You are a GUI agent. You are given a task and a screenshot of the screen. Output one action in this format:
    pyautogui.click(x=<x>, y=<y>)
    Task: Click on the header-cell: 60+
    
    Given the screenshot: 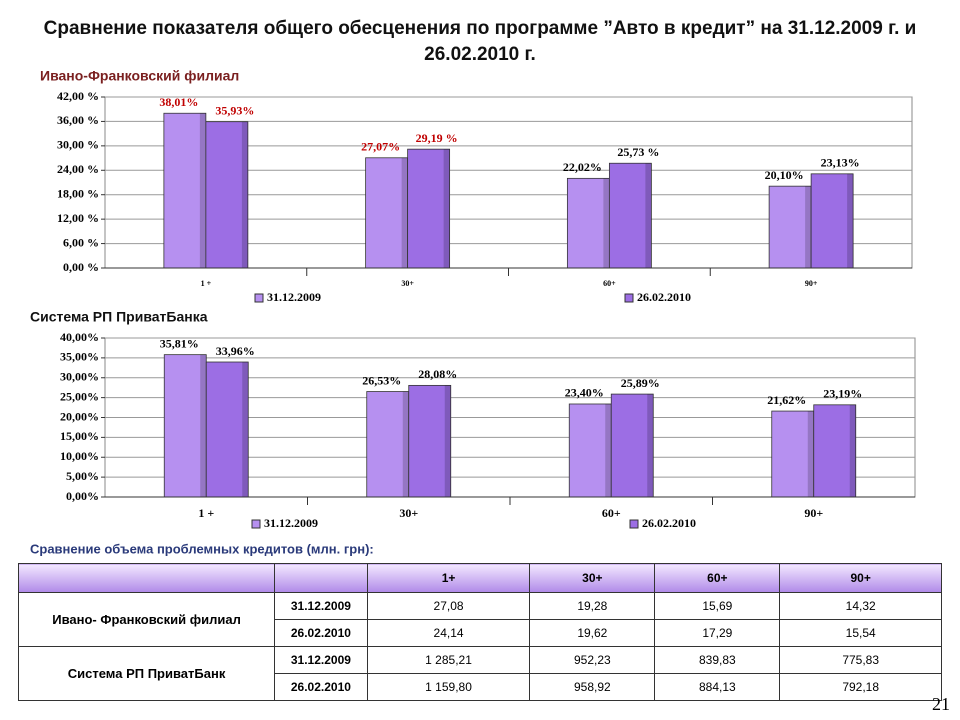 What is the action you would take?
    pyautogui.click(x=717, y=578)
    